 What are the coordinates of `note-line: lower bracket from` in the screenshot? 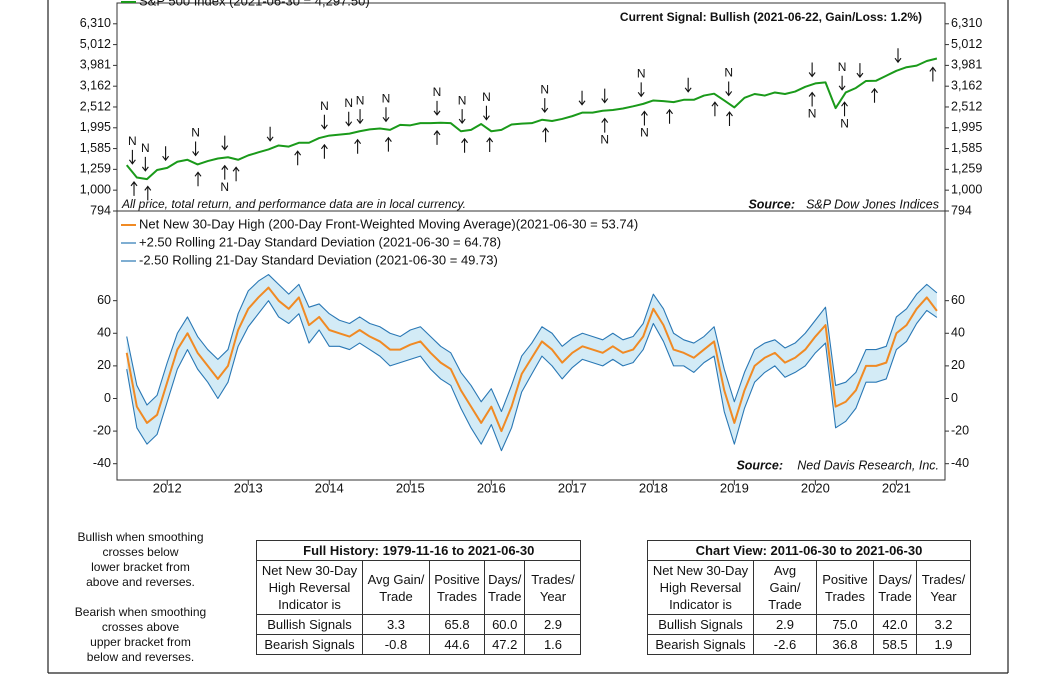 It's located at (140, 567).